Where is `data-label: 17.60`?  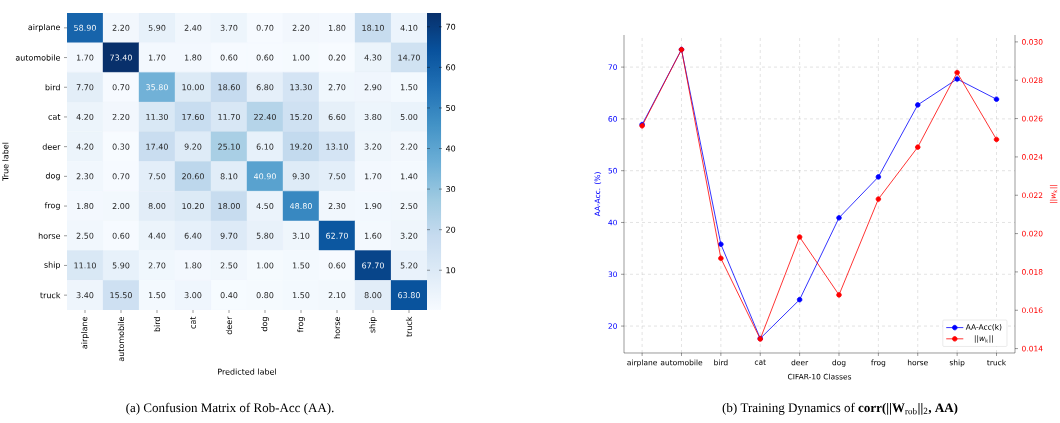
data-label: 17.60 is located at coordinates (193, 116).